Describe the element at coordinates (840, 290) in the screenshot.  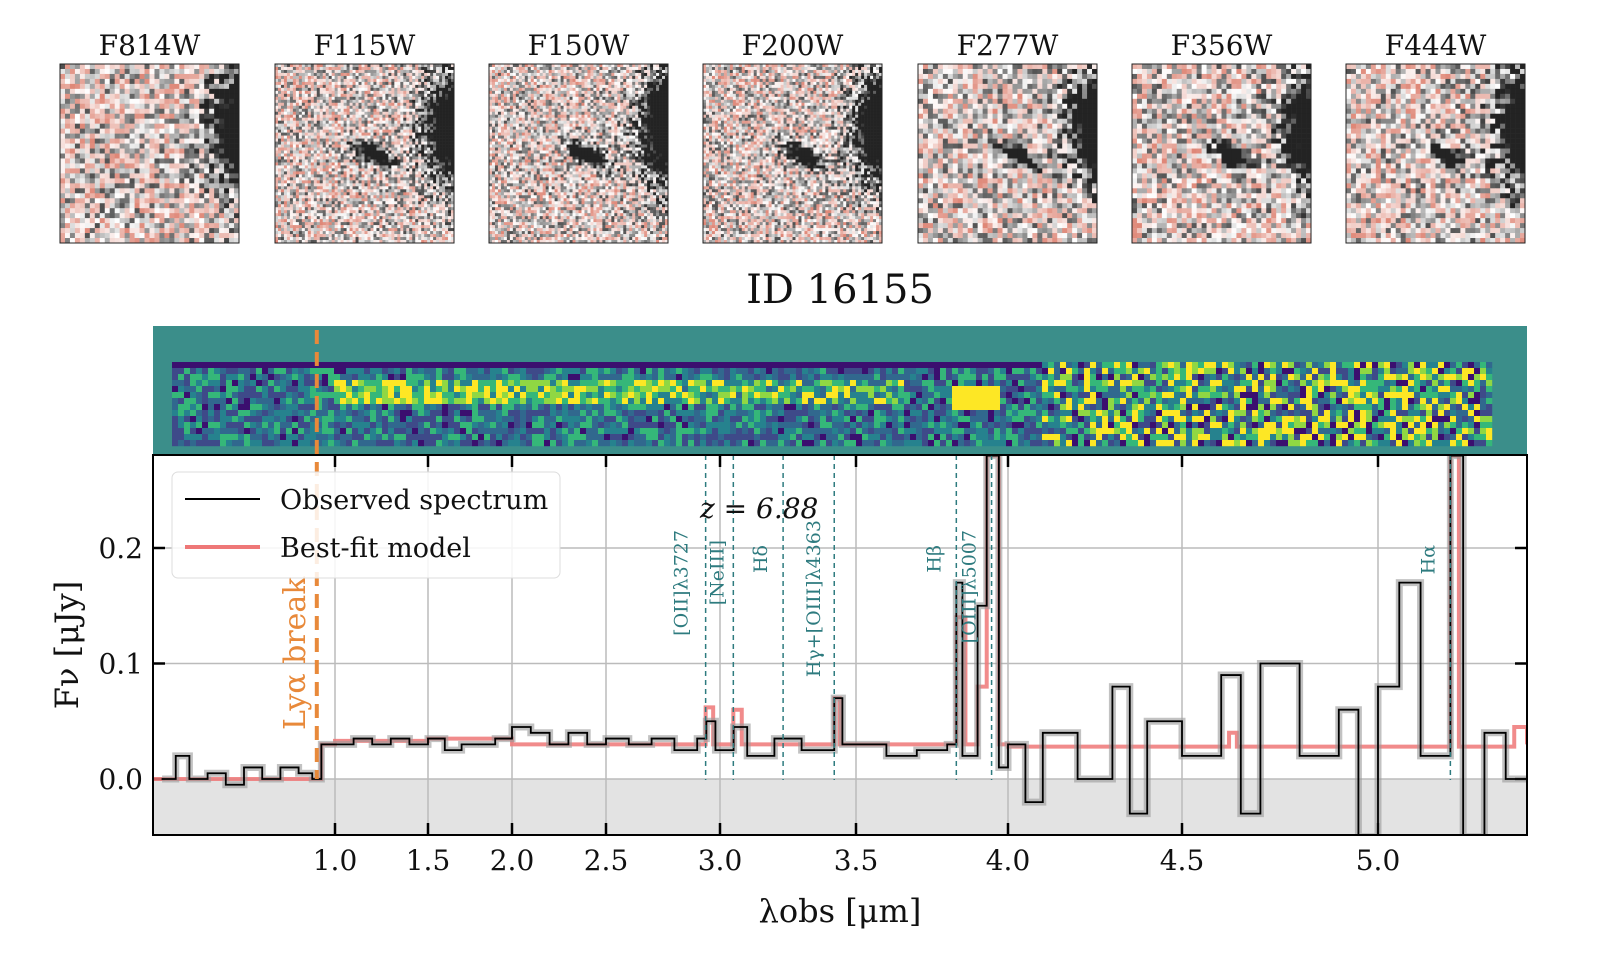
I see `chart-title: ID 16155` at that location.